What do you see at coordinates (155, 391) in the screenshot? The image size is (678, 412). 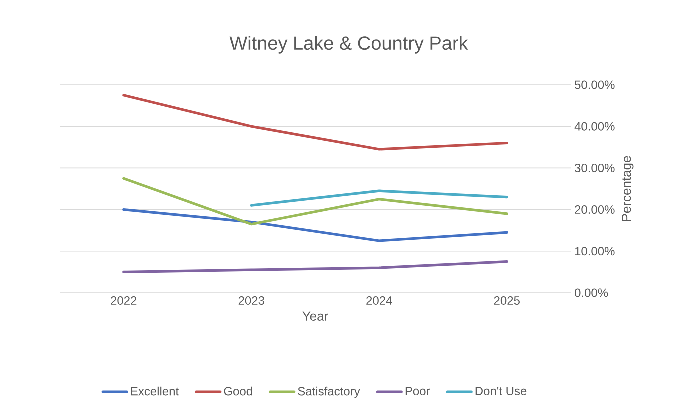 I see `legend-label: Excellent` at bounding box center [155, 391].